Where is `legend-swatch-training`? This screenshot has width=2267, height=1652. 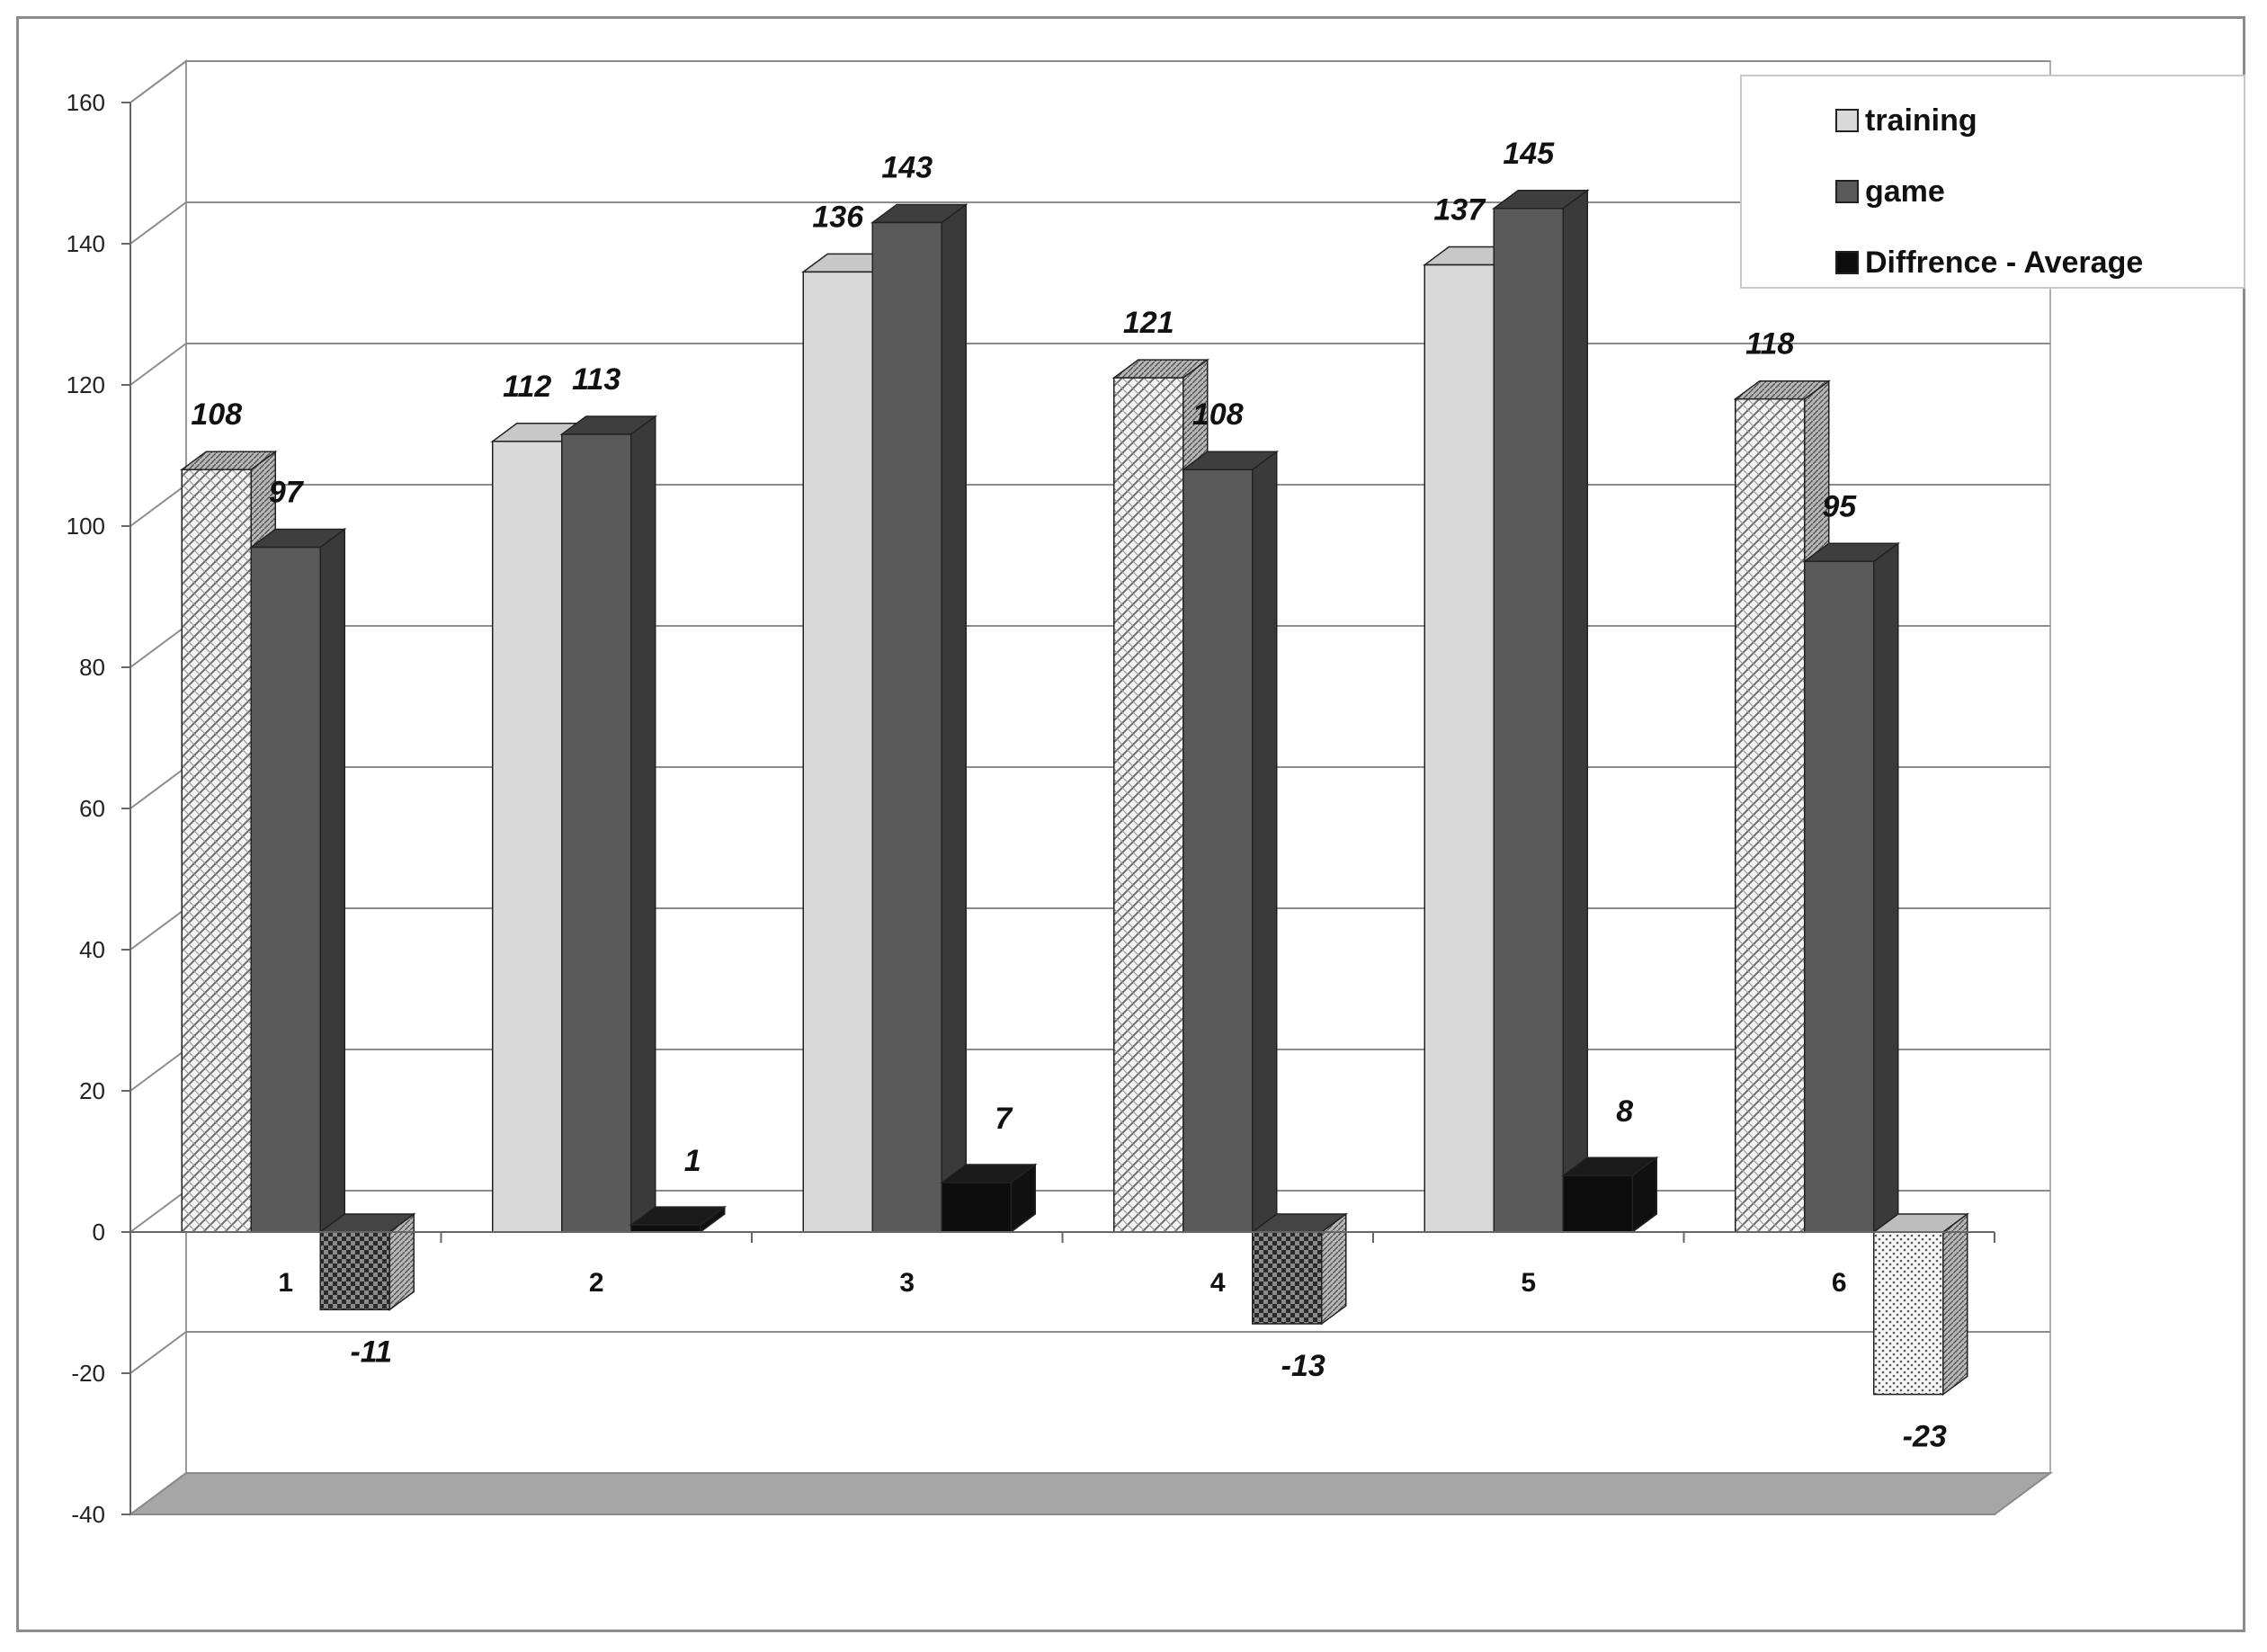
legend-swatch-training is located at coordinates (1847, 120).